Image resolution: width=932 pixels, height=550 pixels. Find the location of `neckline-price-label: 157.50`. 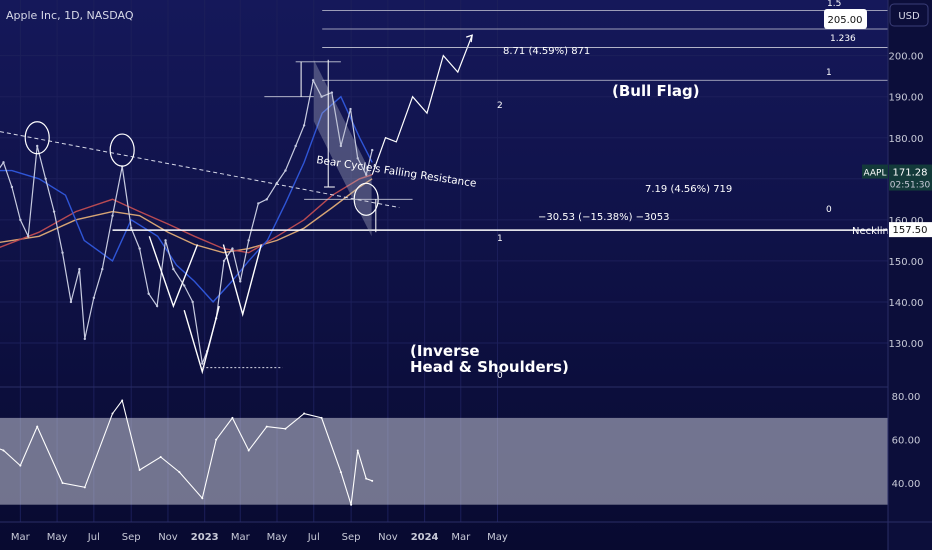

neckline-price-label: 157.50 is located at coordinates (910, 230).